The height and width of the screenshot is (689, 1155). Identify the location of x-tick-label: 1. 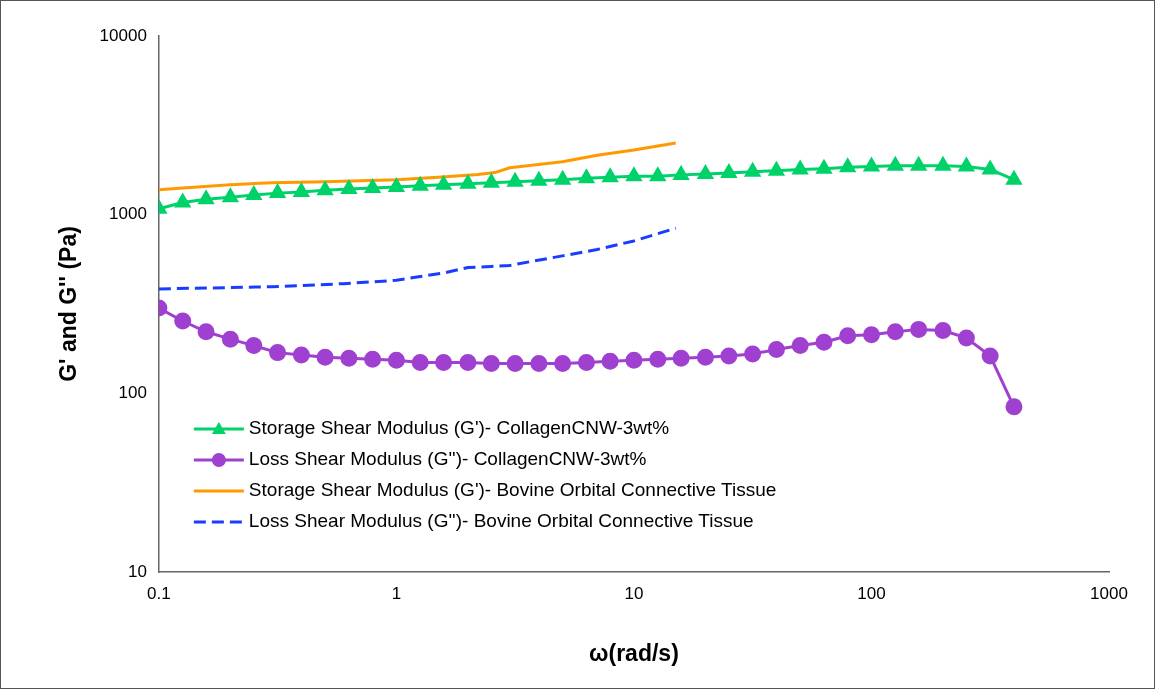
(396, 593).